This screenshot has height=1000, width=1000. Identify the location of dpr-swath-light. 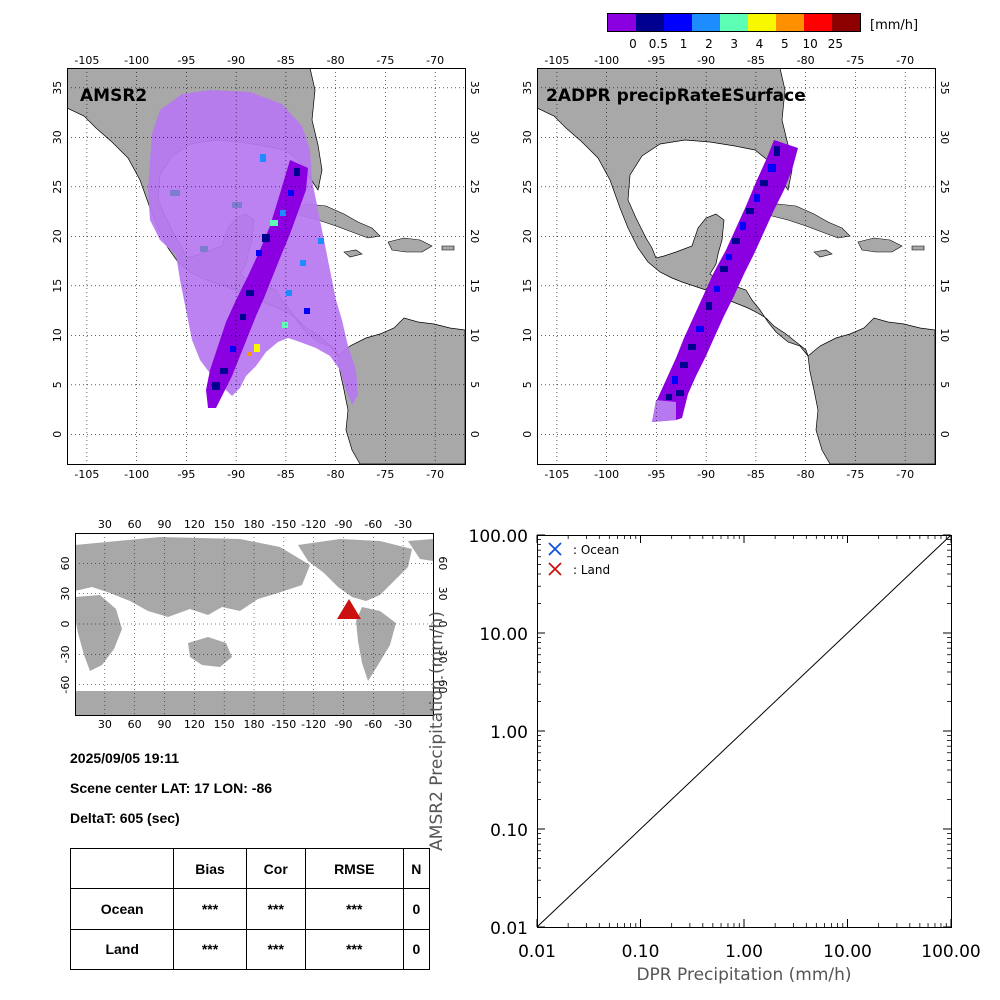
(664, 411).